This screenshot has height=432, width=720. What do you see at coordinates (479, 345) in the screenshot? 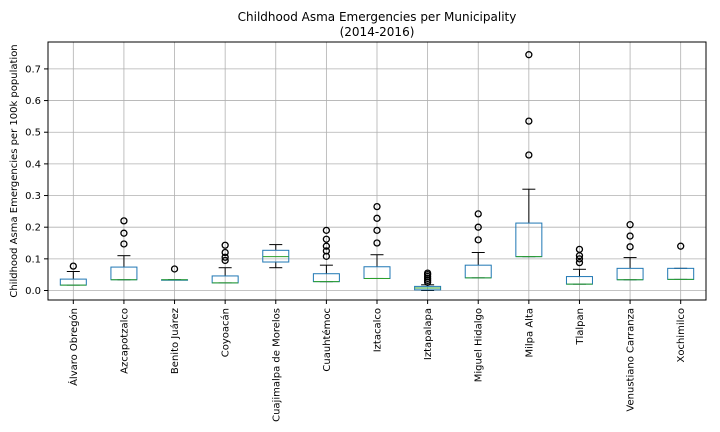
I see `x-tick-label: Miguel Hidalgo` at bounding box center [479, 345].